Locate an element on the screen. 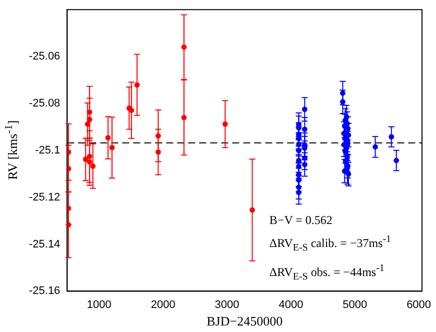 The image size is (436, 332). annotation: ΔRV$_{E-S}$ obs. = −44ms$^{-1}$ is located at coordinates (327, 273).